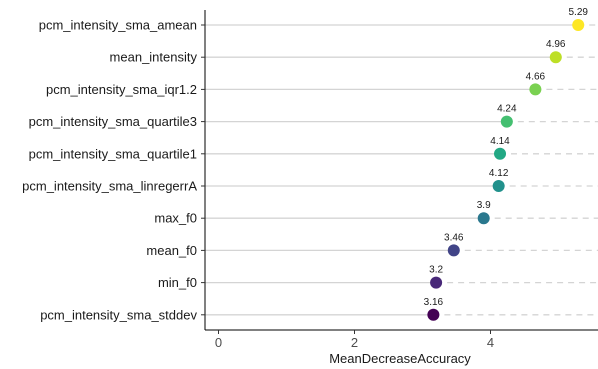 This screenshot has height=369, width=598. What do you see at coordinates (484, 205) in the screenshot?
I see `value-label: 3.9` at bounding box center [484, 205].